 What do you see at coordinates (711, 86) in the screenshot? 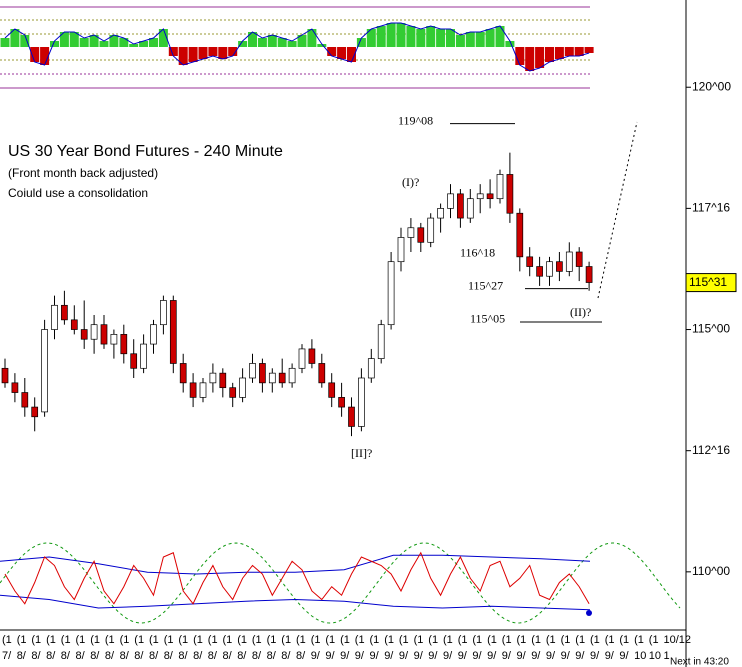
I see `y-tick-label: 120^00` at bounding box center [711, 86].